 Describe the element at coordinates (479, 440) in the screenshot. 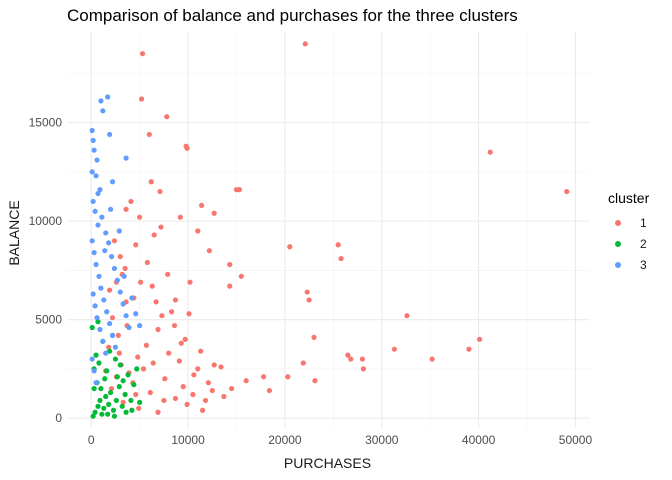

I see `x-tick-label: 40000` at that location.